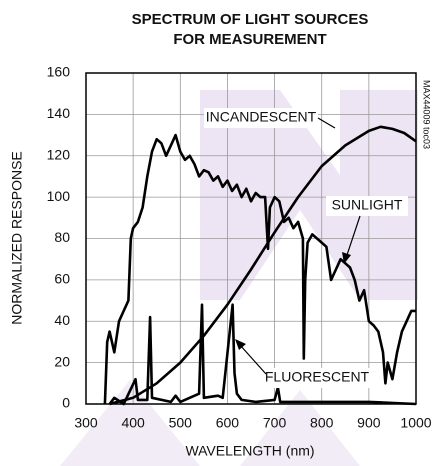 Image resolution: width=433 pixels, height=466 pixels. Describe the element at coordinates (59, 113) in the screenshot. I see `y-tick-label: 140` at that location.